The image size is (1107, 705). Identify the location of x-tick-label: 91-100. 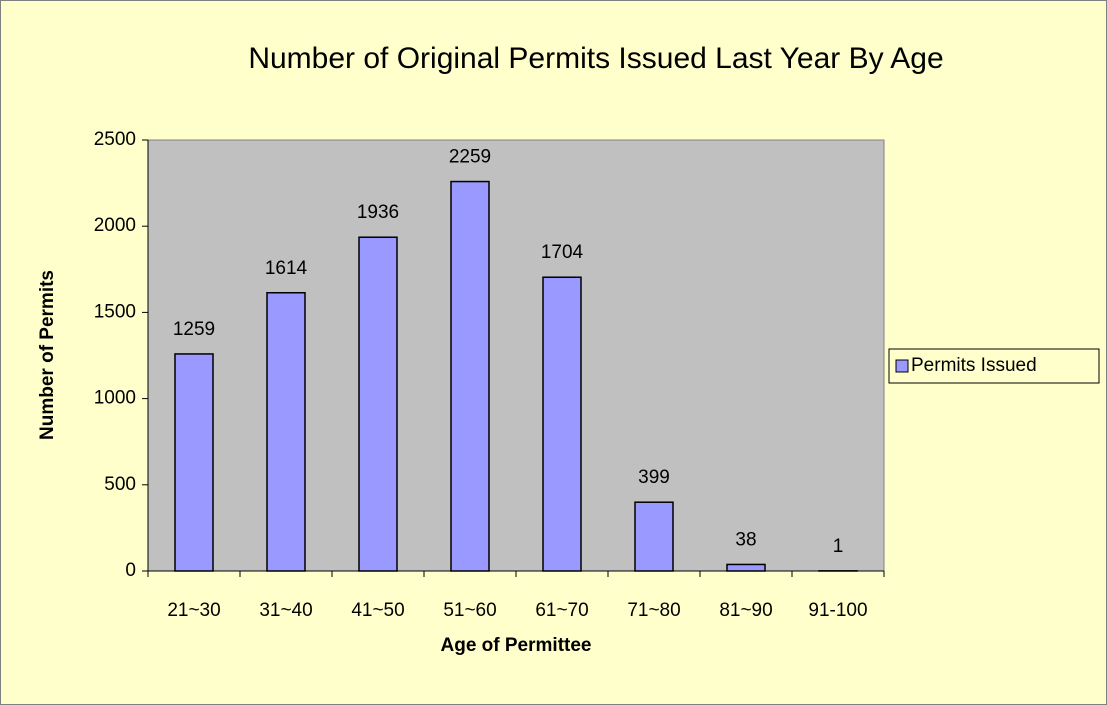
(837, 610).